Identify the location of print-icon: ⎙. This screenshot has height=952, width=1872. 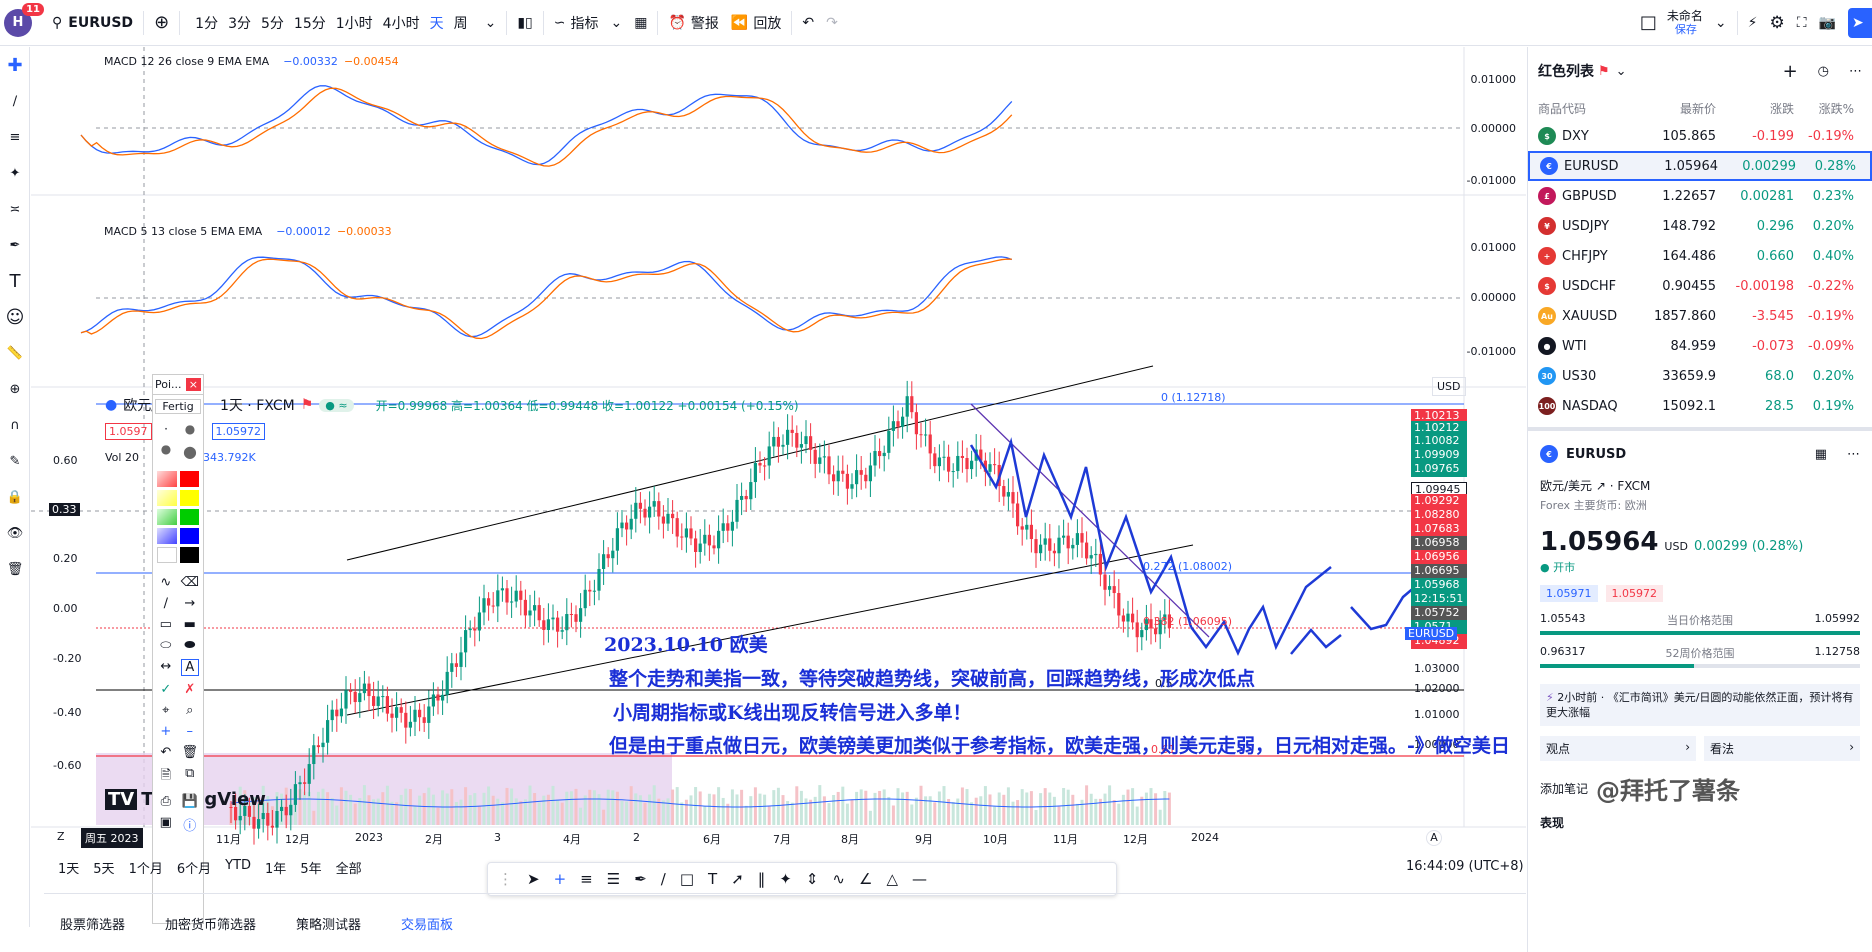
(165, 801).